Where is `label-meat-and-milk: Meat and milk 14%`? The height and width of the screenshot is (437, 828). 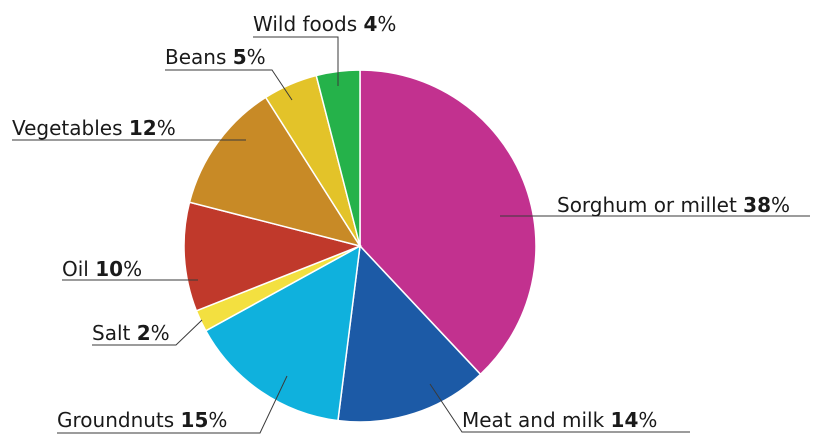 label-meat-and-milk: Meat and milk 14% is located at coordinates (559, 420).